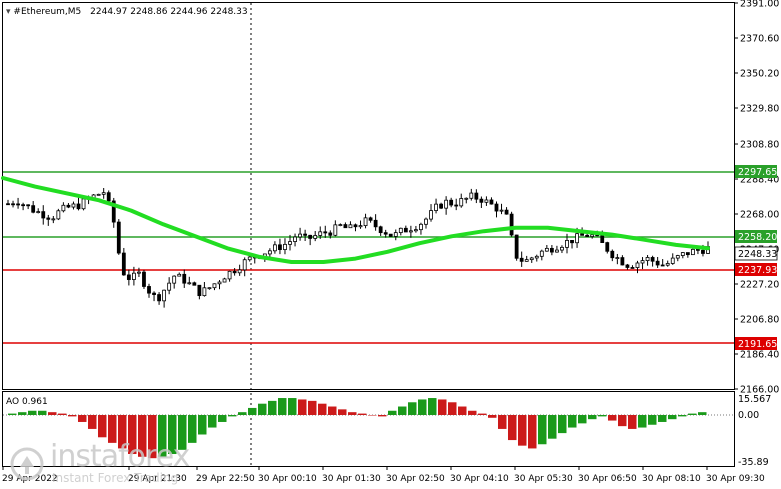 The image size is (781, 489). Describe the element at coordinates (759, 355) in the screenshot. I see `price-tick-label: 2186.40` at that location.